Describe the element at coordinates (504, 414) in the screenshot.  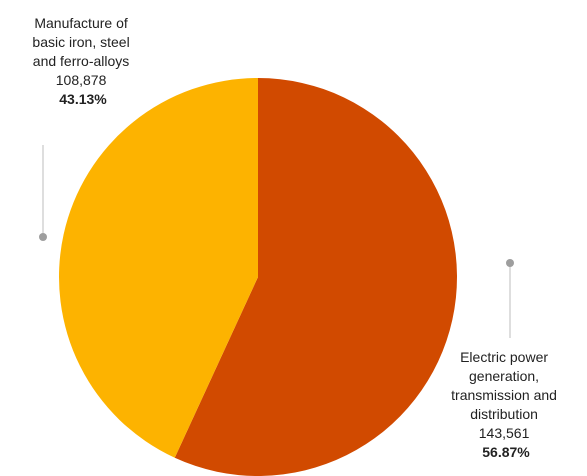
I see `label-electric-power-line-4: distribution` at that location.